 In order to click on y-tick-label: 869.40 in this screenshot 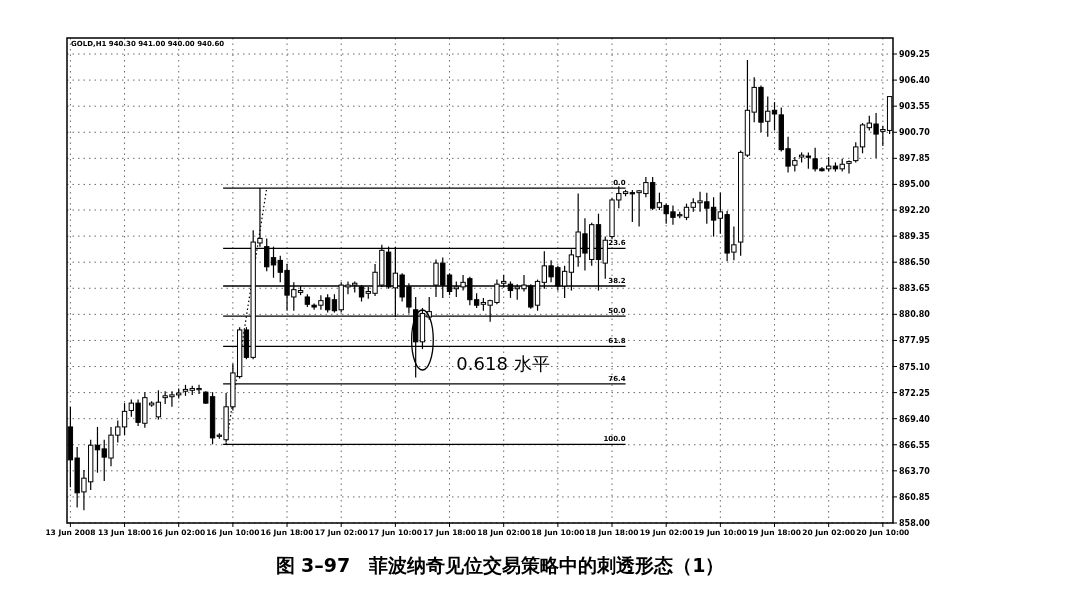, I will do `click(915, 419)`.